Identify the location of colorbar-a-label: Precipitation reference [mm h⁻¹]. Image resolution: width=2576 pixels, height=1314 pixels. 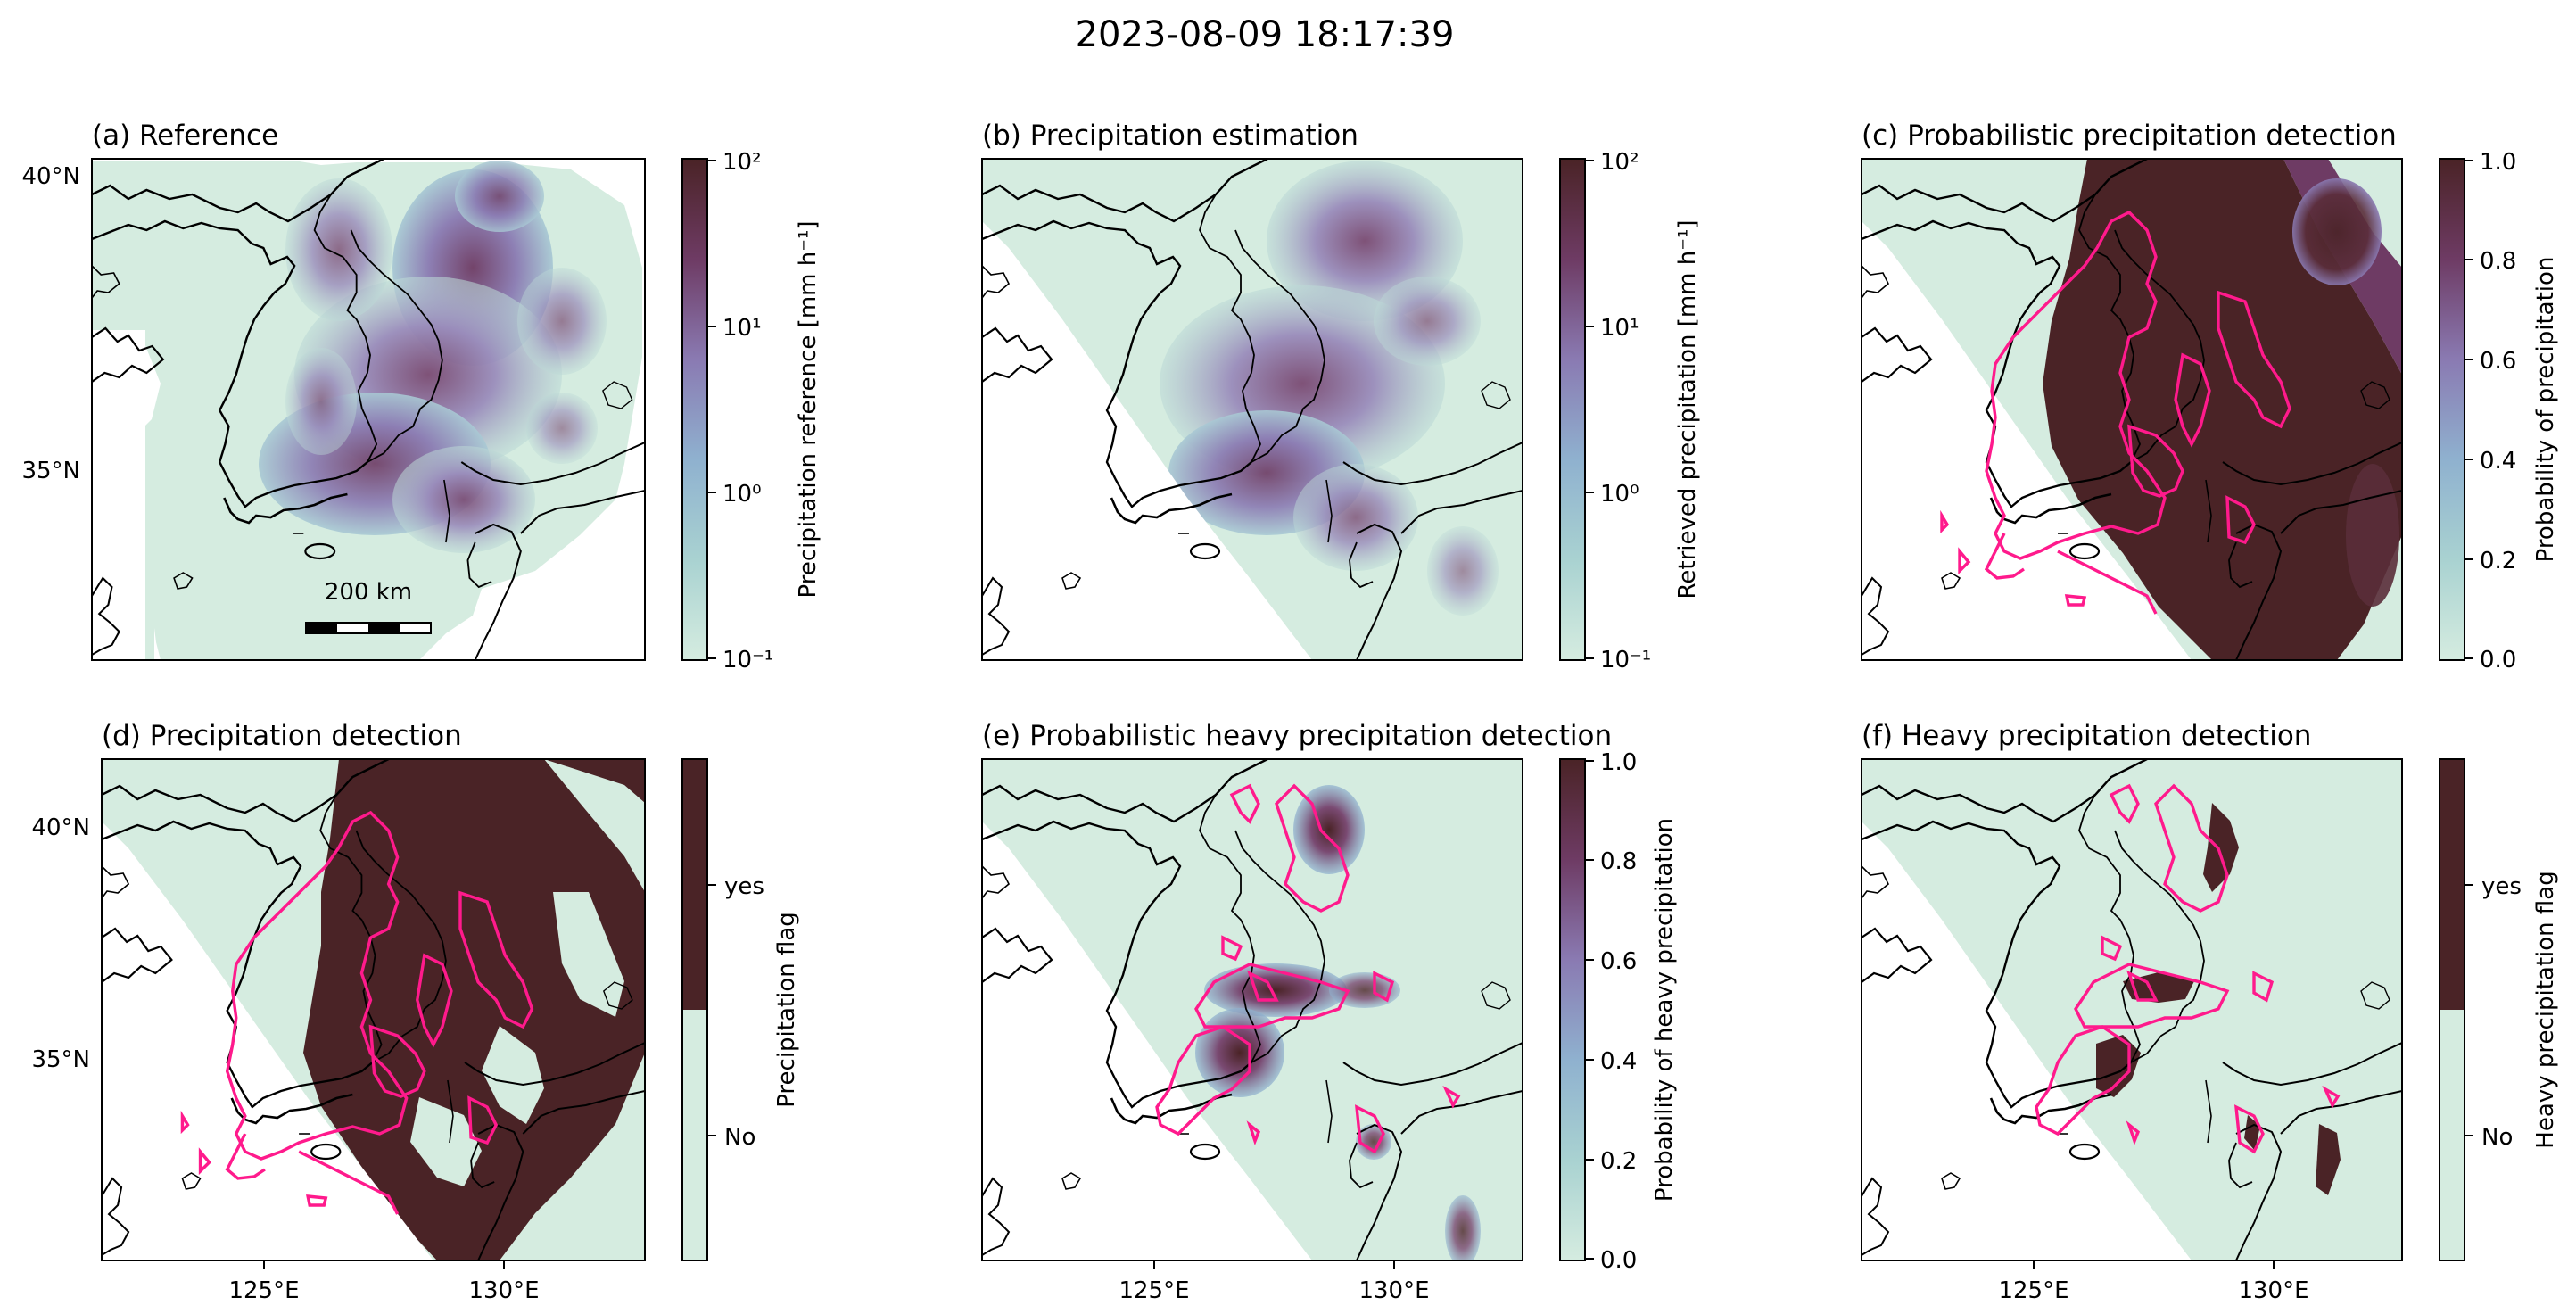
(809, 409).